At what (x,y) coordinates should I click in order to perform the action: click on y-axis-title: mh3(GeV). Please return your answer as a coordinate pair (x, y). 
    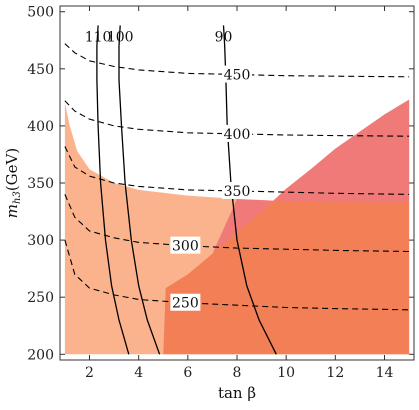
    Looking at the image, I should click on (13, 183).